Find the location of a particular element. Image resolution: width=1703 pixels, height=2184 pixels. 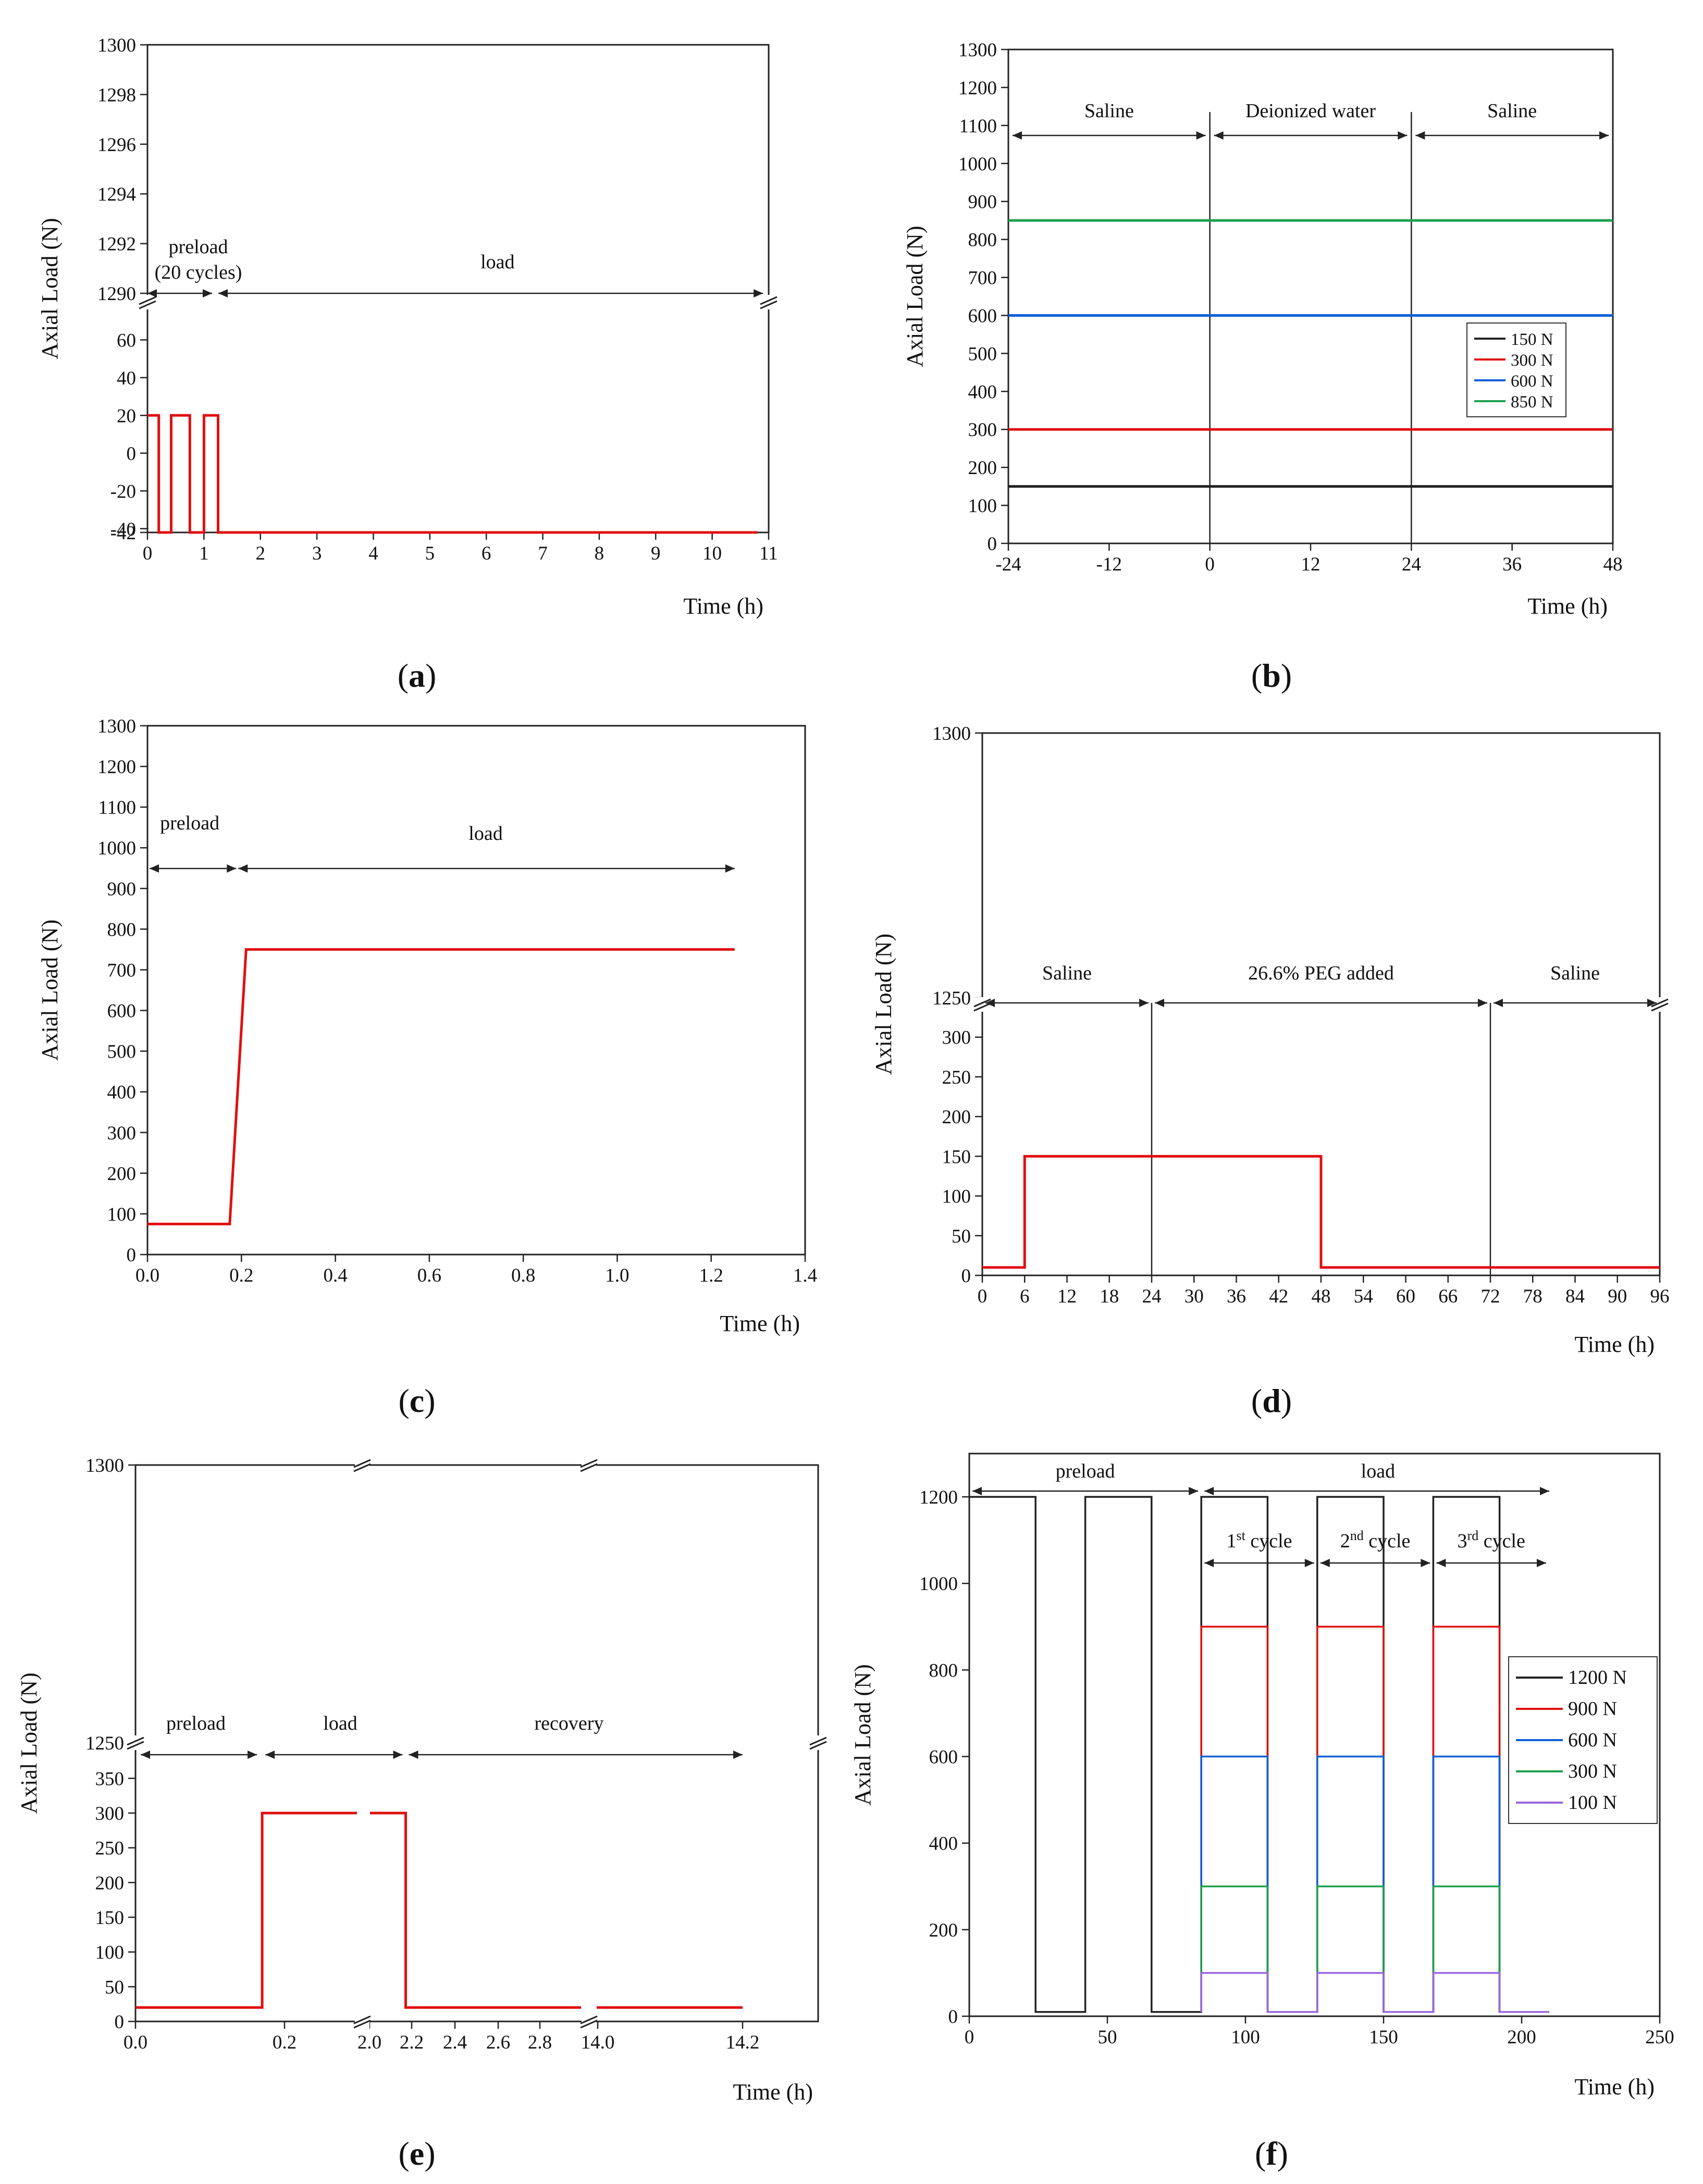

y-tick-label: 1250 is located at coordinates (951, 998).